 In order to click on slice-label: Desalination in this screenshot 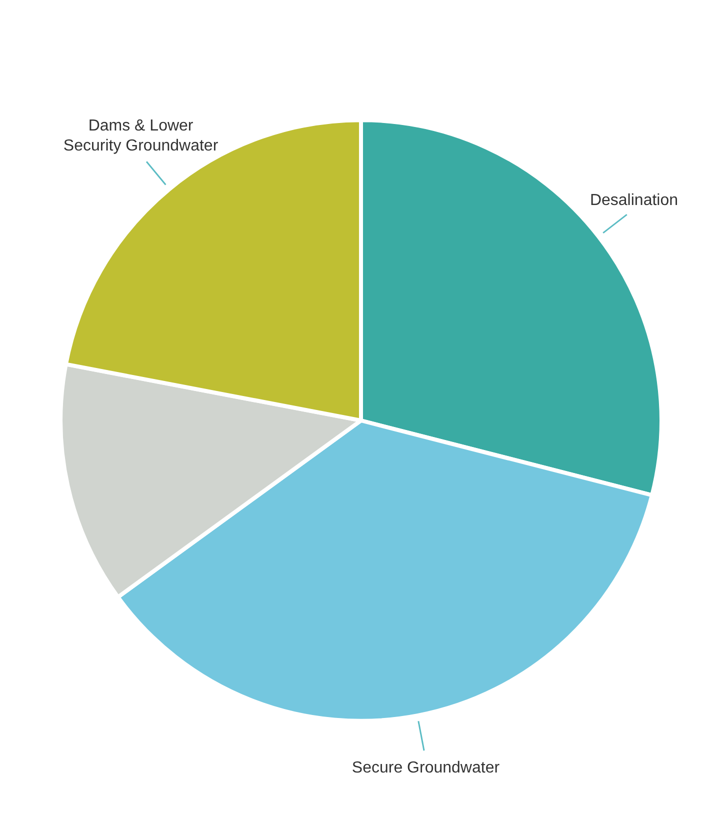, I will do `click(634, 201)`.